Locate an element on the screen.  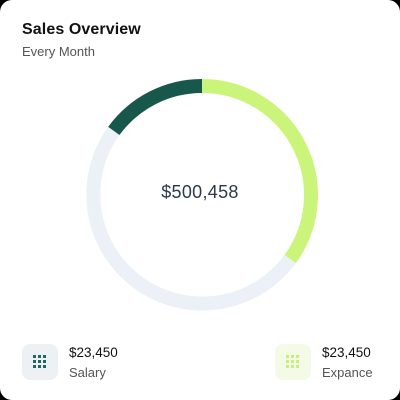
donut-slice-salary is located at coordinates (155, 107).